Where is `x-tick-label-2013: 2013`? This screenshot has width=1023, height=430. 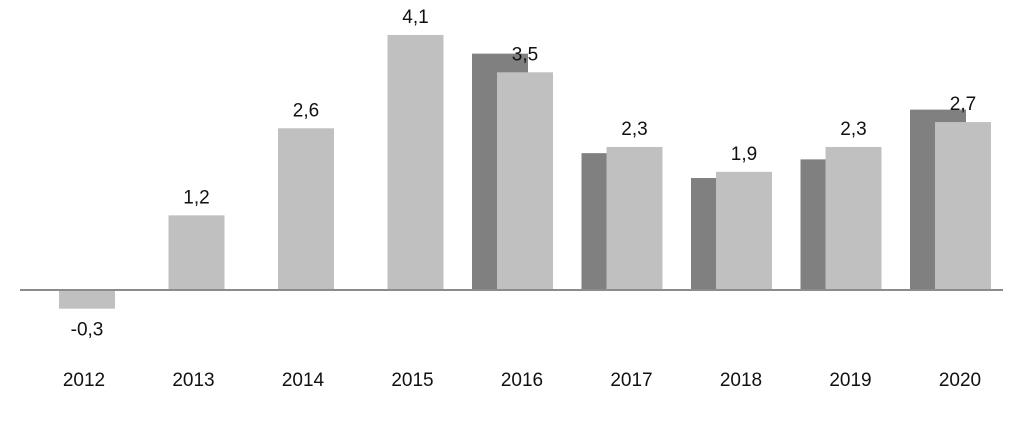 x-tick-label-2013: 2013 is located at coordinates (193, 380).